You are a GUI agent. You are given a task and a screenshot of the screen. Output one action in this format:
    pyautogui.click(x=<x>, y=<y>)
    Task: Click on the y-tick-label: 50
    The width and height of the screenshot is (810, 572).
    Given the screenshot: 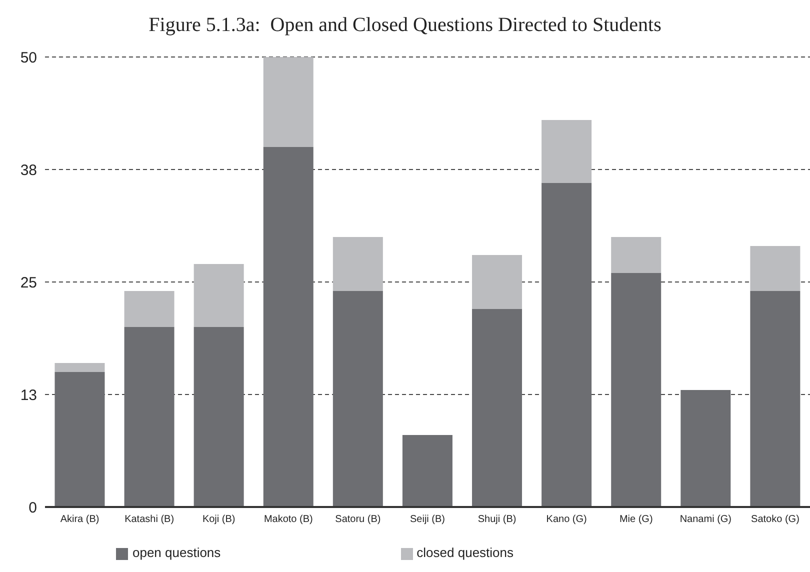 What is the action you would take?
    pyautogui.click(x=28, y=57)
    